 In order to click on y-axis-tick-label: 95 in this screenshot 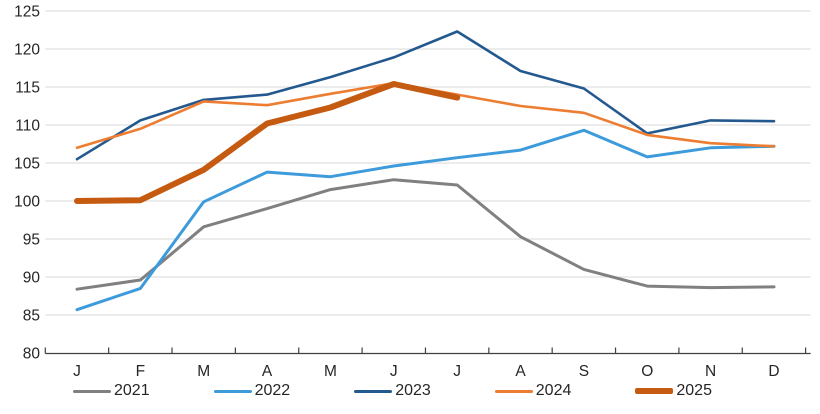, I will do `click(31, 240)`.